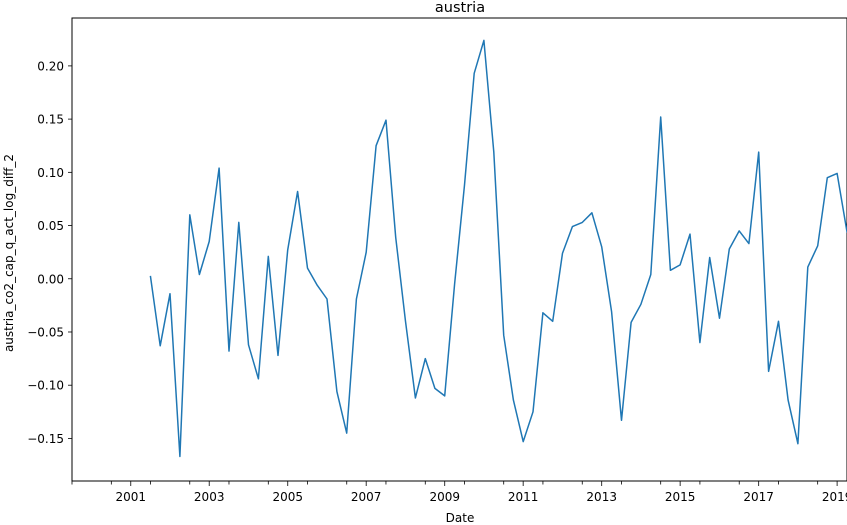  What do you see at coordinates (834, 497) in the screenshot?
I see `x-tick-label: 2019` at bounding box center [834, 497].